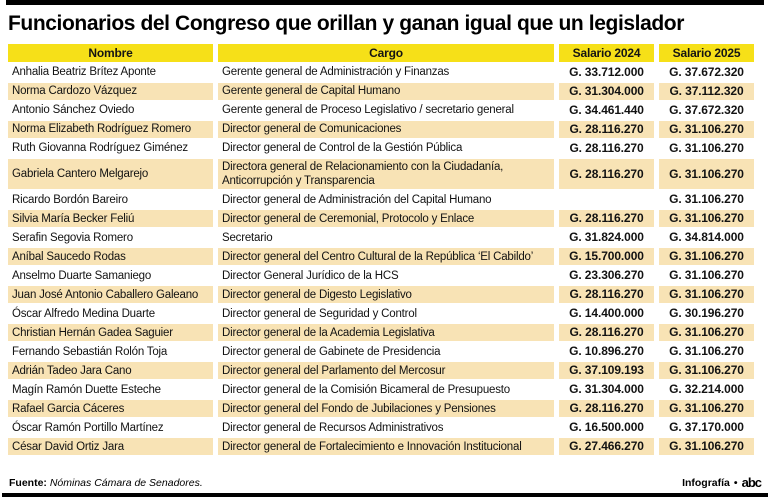  Describe the element at coordinates (606, 275) in the screenshot. I see `cell-salario-2024: G. 23.306.270` at that location.